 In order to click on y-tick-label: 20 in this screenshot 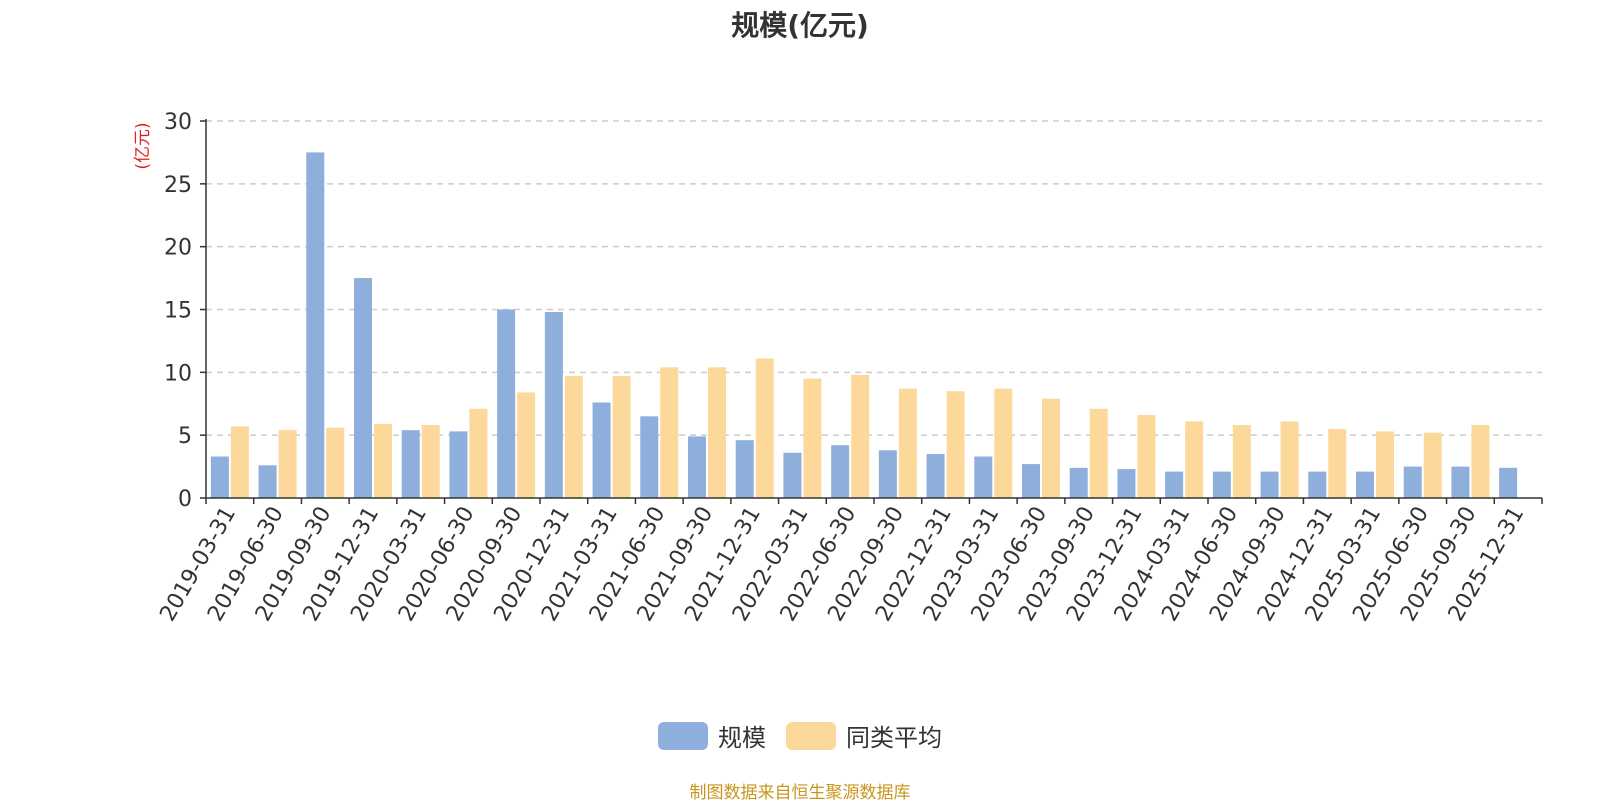, I will do `click(178, 248)`.